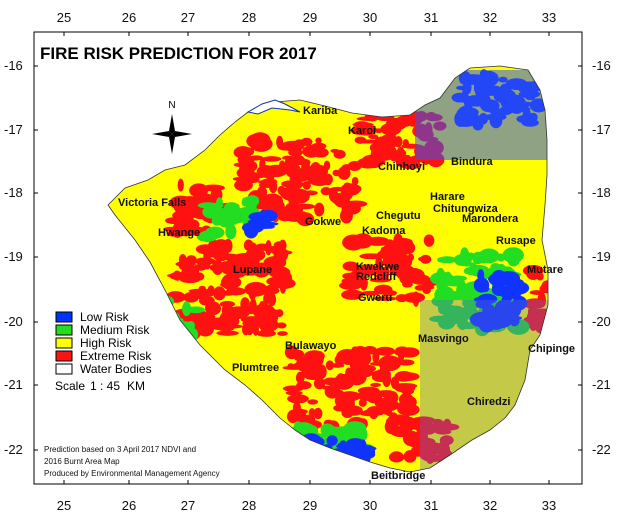 This screenshot has height=527, width=630. Describe the element at coordinates (136, 386) in the screenshot. I see `scale-unit: KM` at that location.